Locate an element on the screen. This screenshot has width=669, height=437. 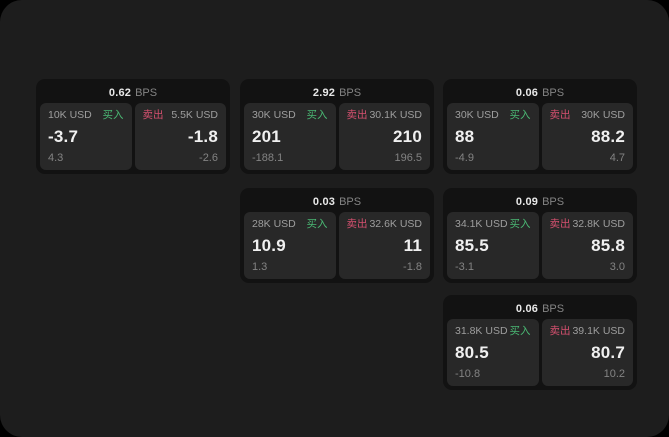
bps-value: 0.03 is located at coordinates (324, 202).